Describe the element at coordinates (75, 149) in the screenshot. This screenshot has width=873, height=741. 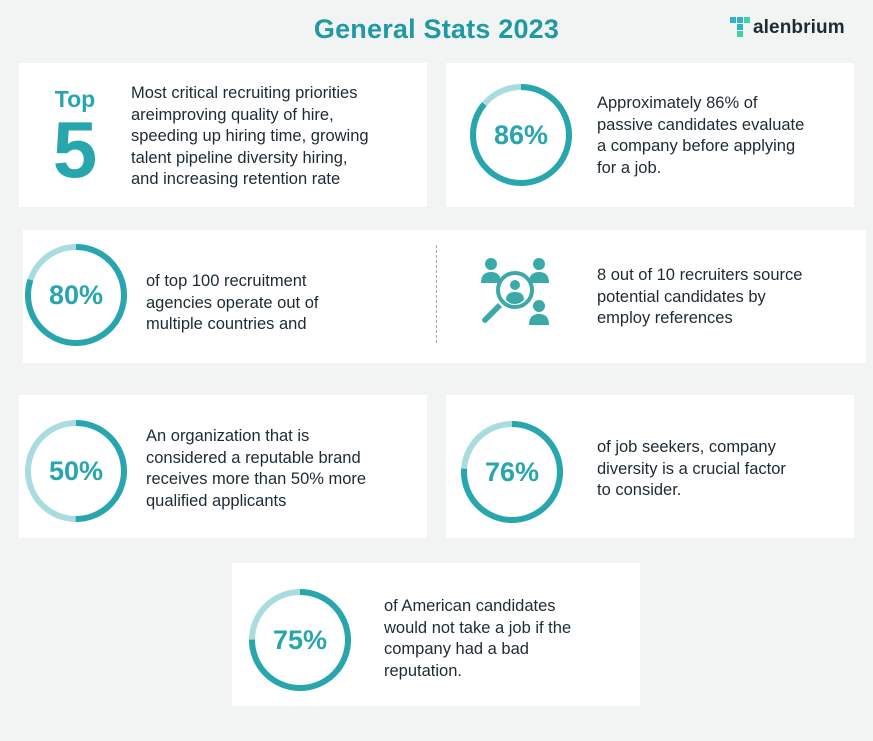
I see `top-number: 5` at that location.